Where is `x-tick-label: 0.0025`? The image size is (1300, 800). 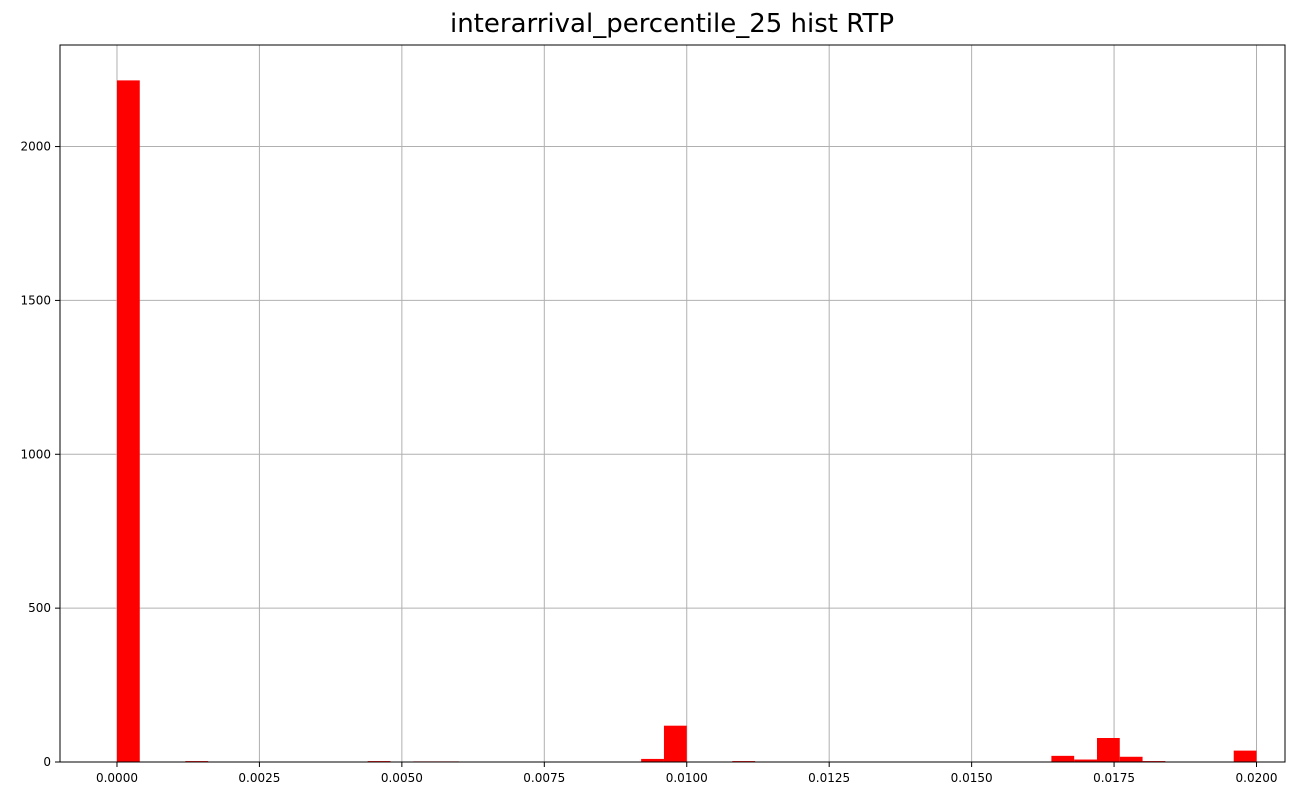
x-tick-label: 0.0025 is located at coordinates (259, 778).